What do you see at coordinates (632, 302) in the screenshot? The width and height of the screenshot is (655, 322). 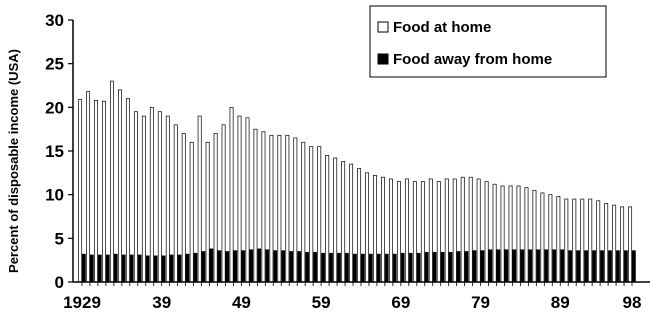 I see `x-tick-label: 98` at bounding box center [632, 302].